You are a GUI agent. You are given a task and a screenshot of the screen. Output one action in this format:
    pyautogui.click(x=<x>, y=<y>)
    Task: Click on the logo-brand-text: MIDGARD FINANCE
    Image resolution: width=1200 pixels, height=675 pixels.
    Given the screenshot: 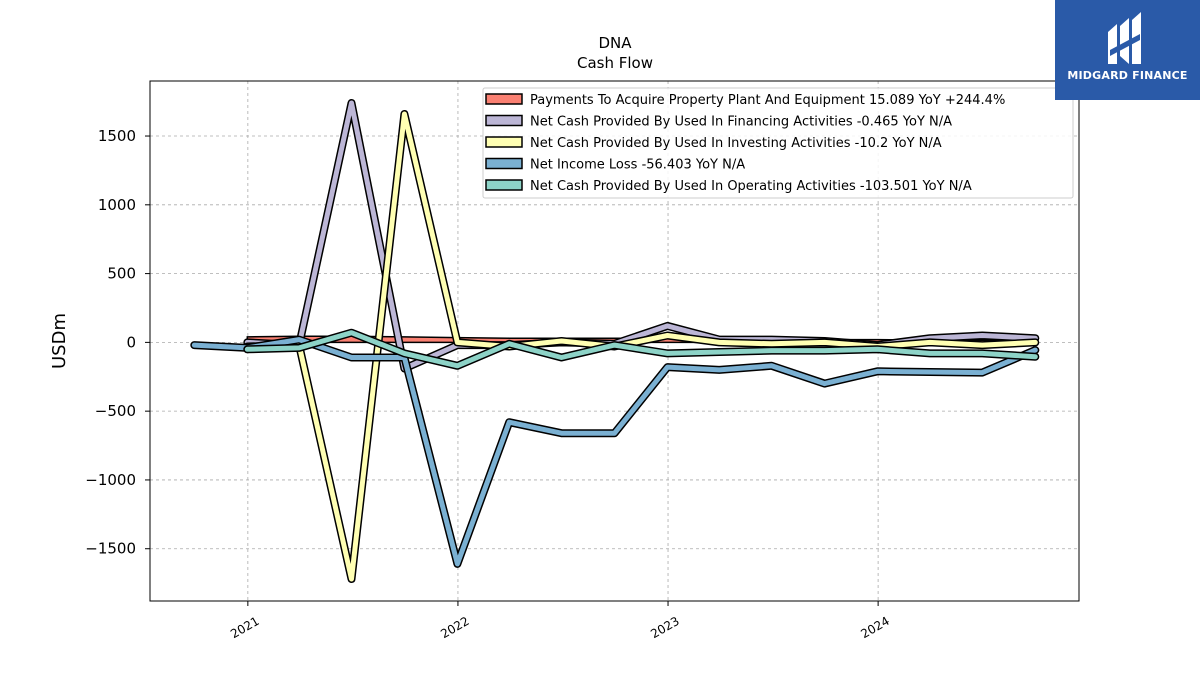 What is the action you would take?
    pyautogui.click(x=1127, y=75)
    